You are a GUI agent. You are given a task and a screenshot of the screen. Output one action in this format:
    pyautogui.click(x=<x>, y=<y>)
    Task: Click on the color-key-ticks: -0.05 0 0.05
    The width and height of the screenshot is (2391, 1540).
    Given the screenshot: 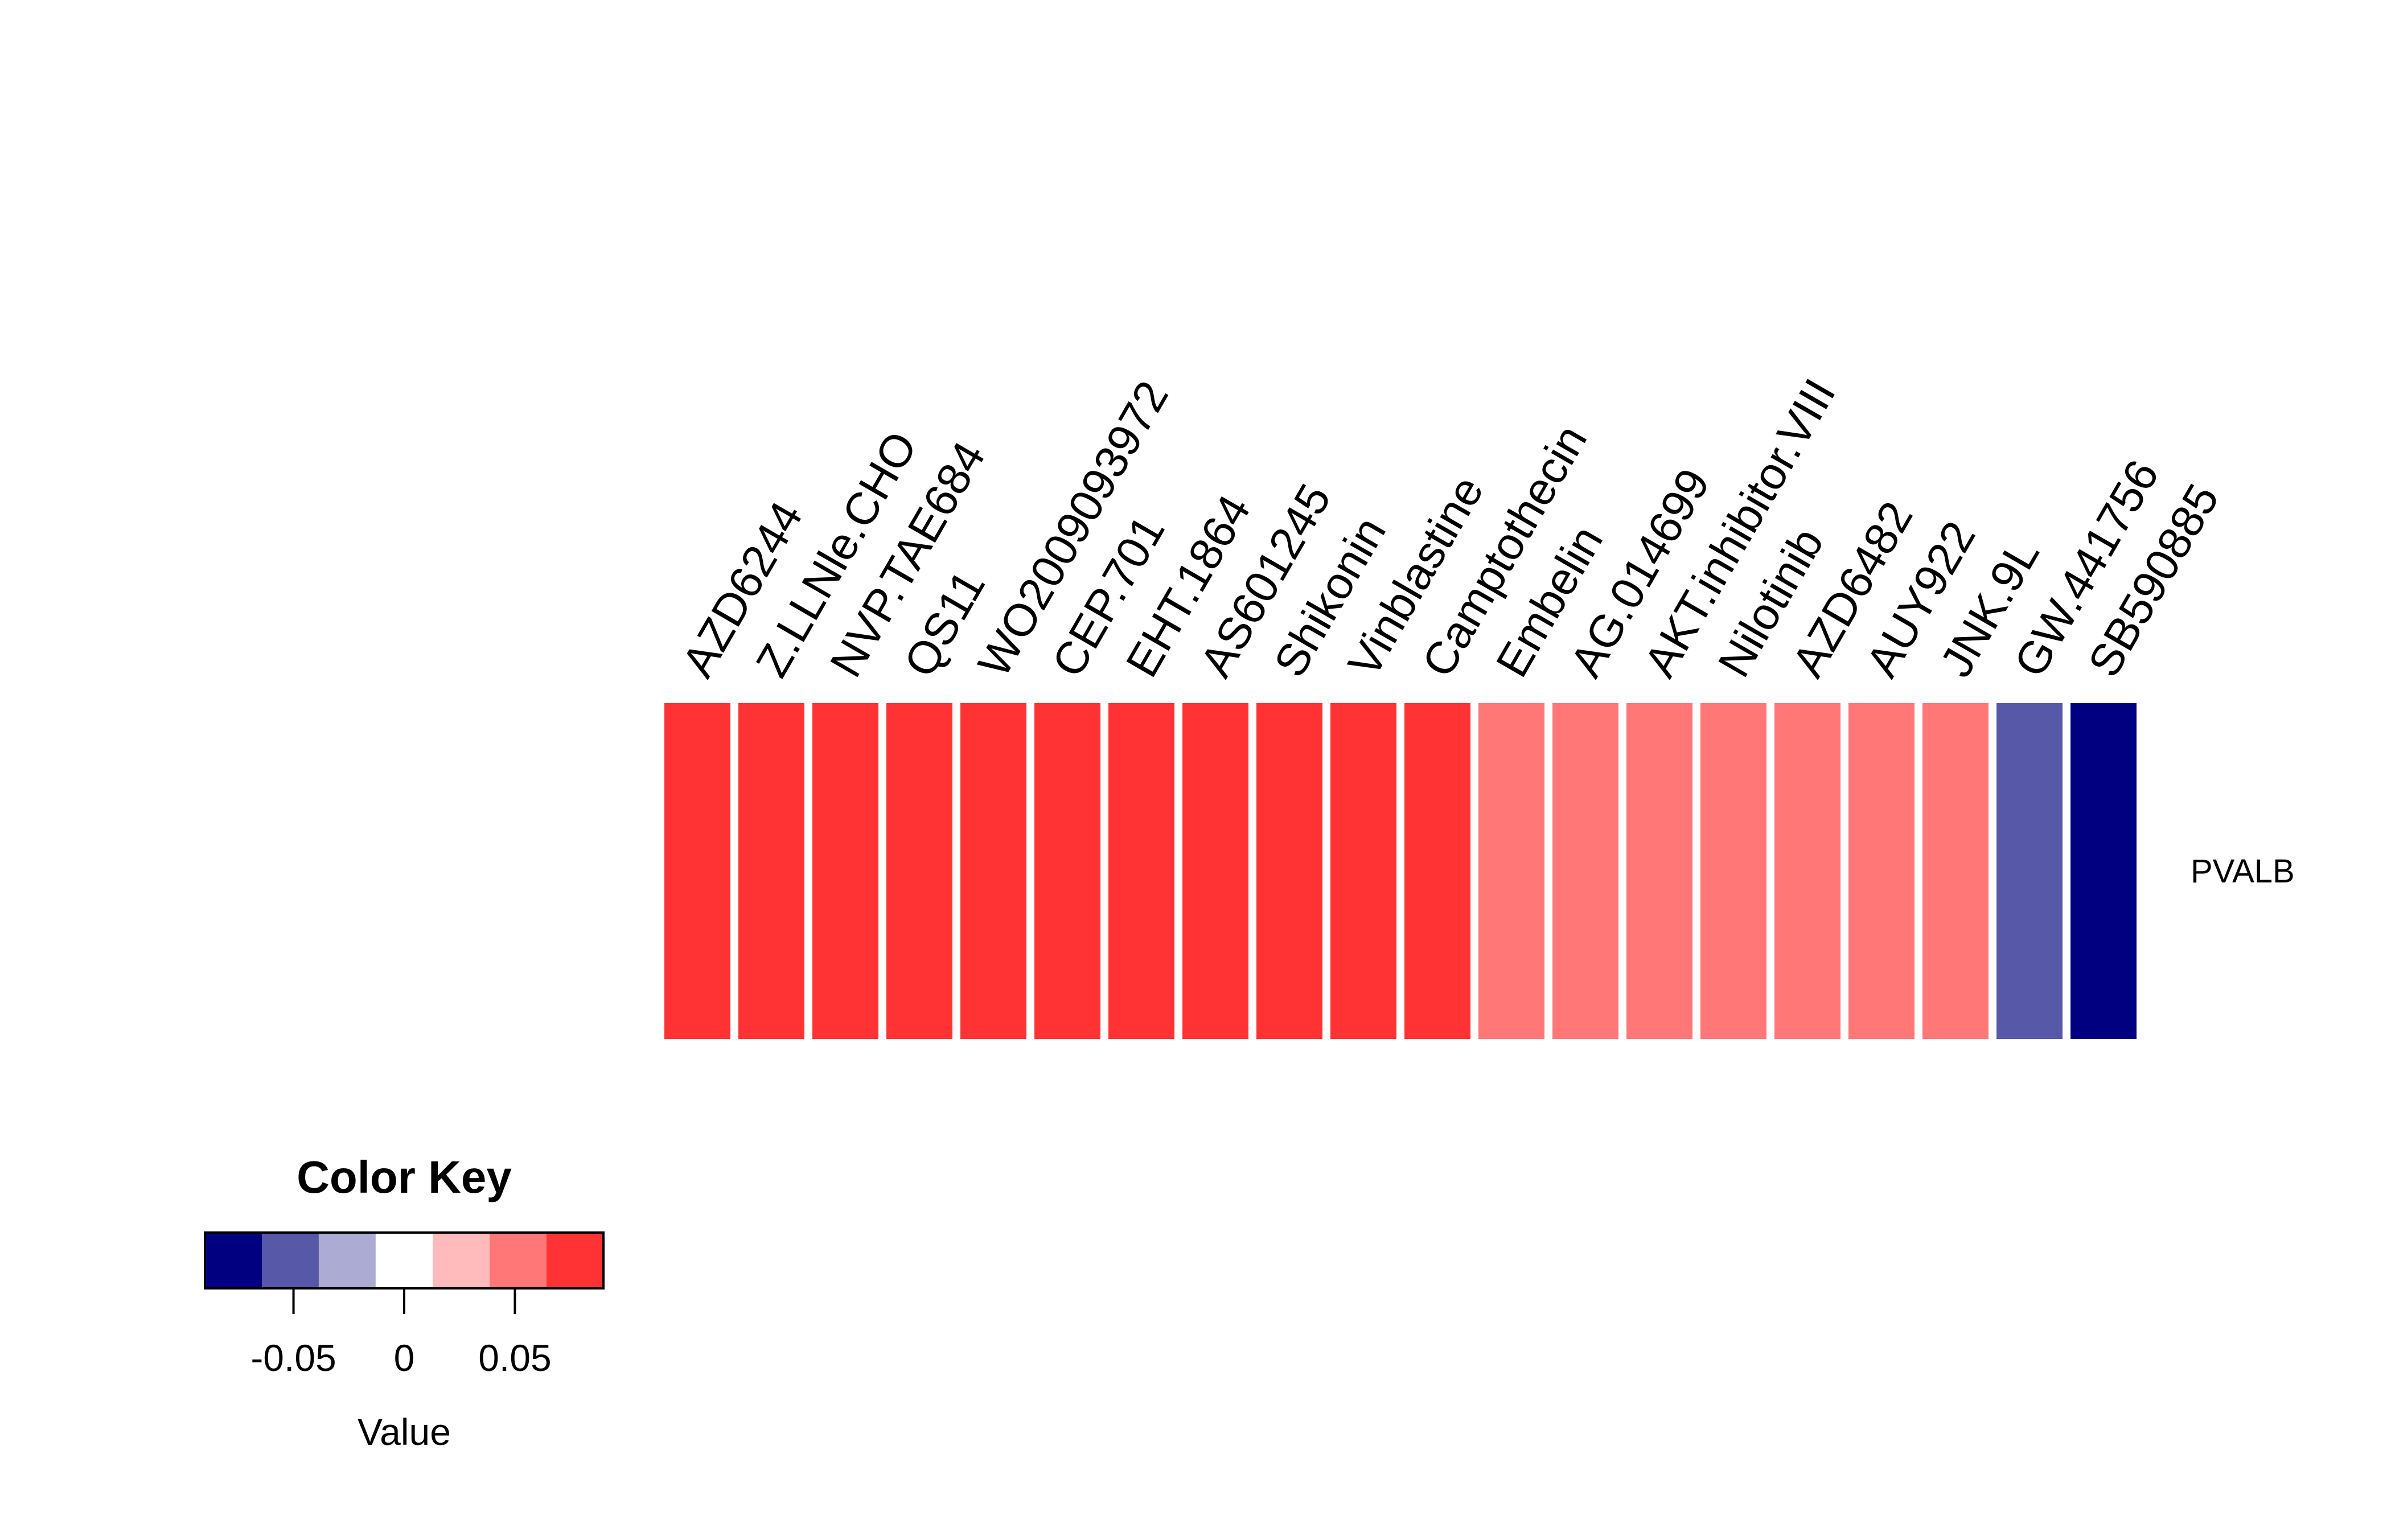 What is the action you would take?
    pyautogui.click(x=401, y=1333)
    